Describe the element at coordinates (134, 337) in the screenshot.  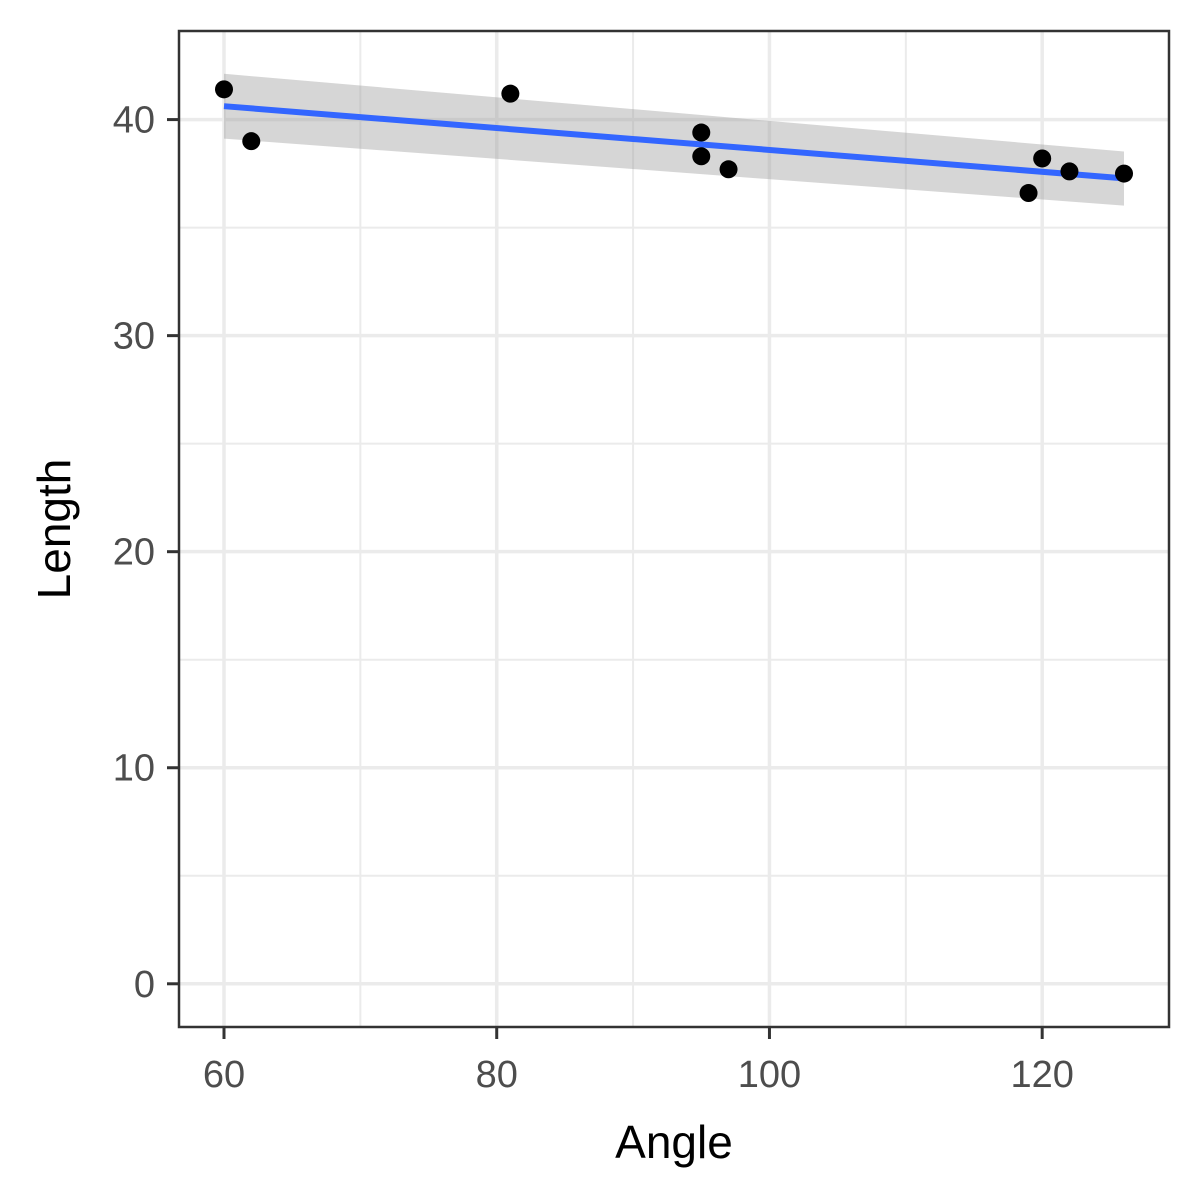
I see `y-tick-label: 30` at that location.